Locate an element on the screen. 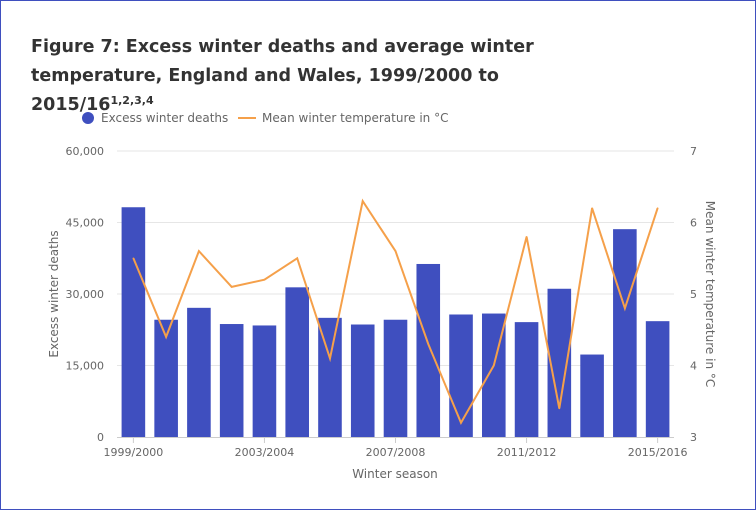  y-left-tick-label: 0 is located at coordinates (100, 437).